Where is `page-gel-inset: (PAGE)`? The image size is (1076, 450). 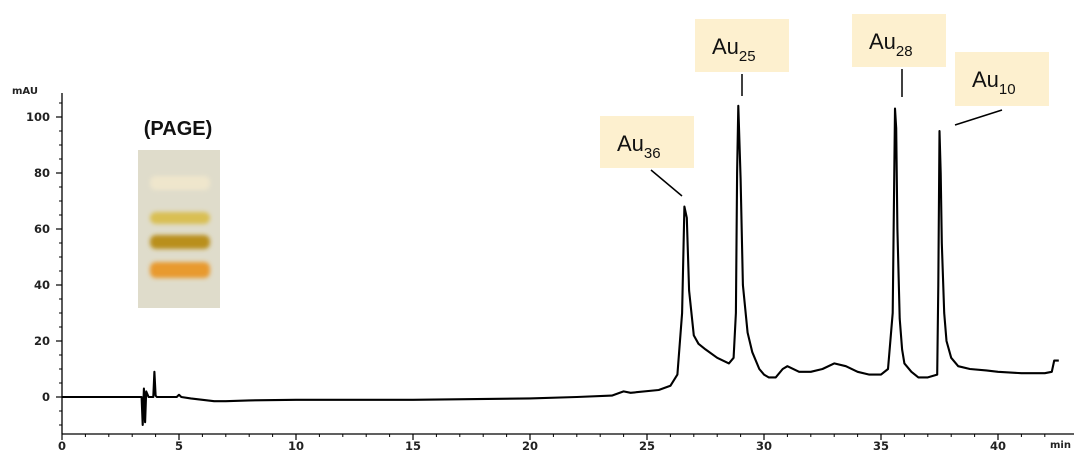
page-gel-inset: (PAGE) is located at coordinates (179, 213).